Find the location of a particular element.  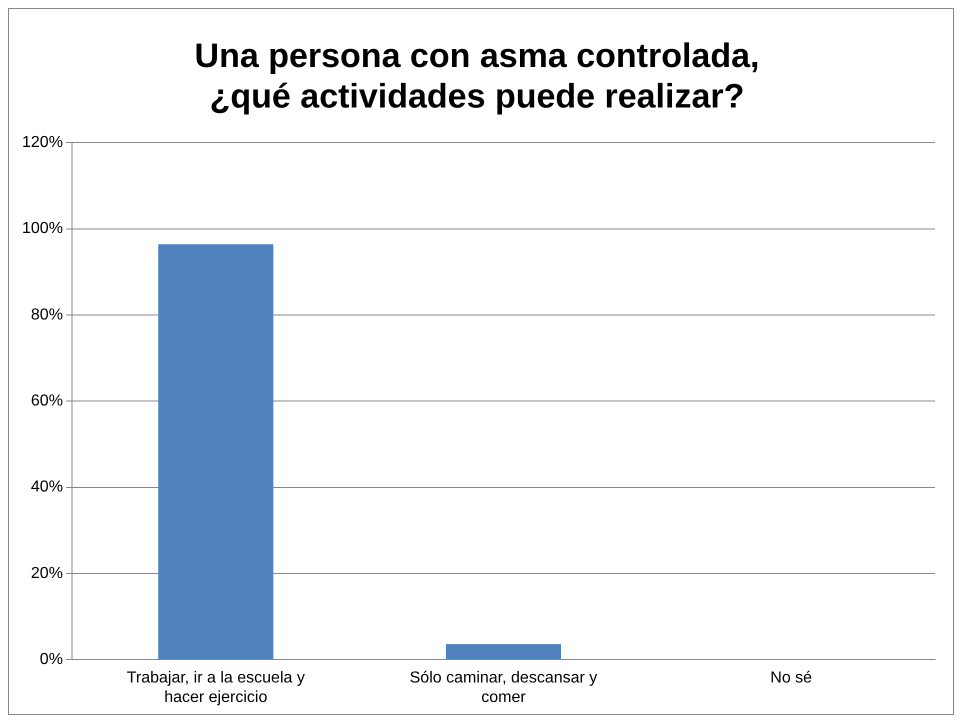

x-tick-label: Trabajar, ir a la escuela y hacer ejercicio is located at coordinates (215, 688).